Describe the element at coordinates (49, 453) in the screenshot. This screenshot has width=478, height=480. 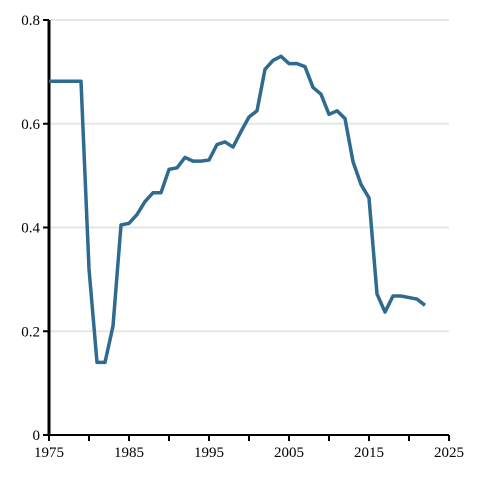
I see `x-tick-label: 1975` at that location.